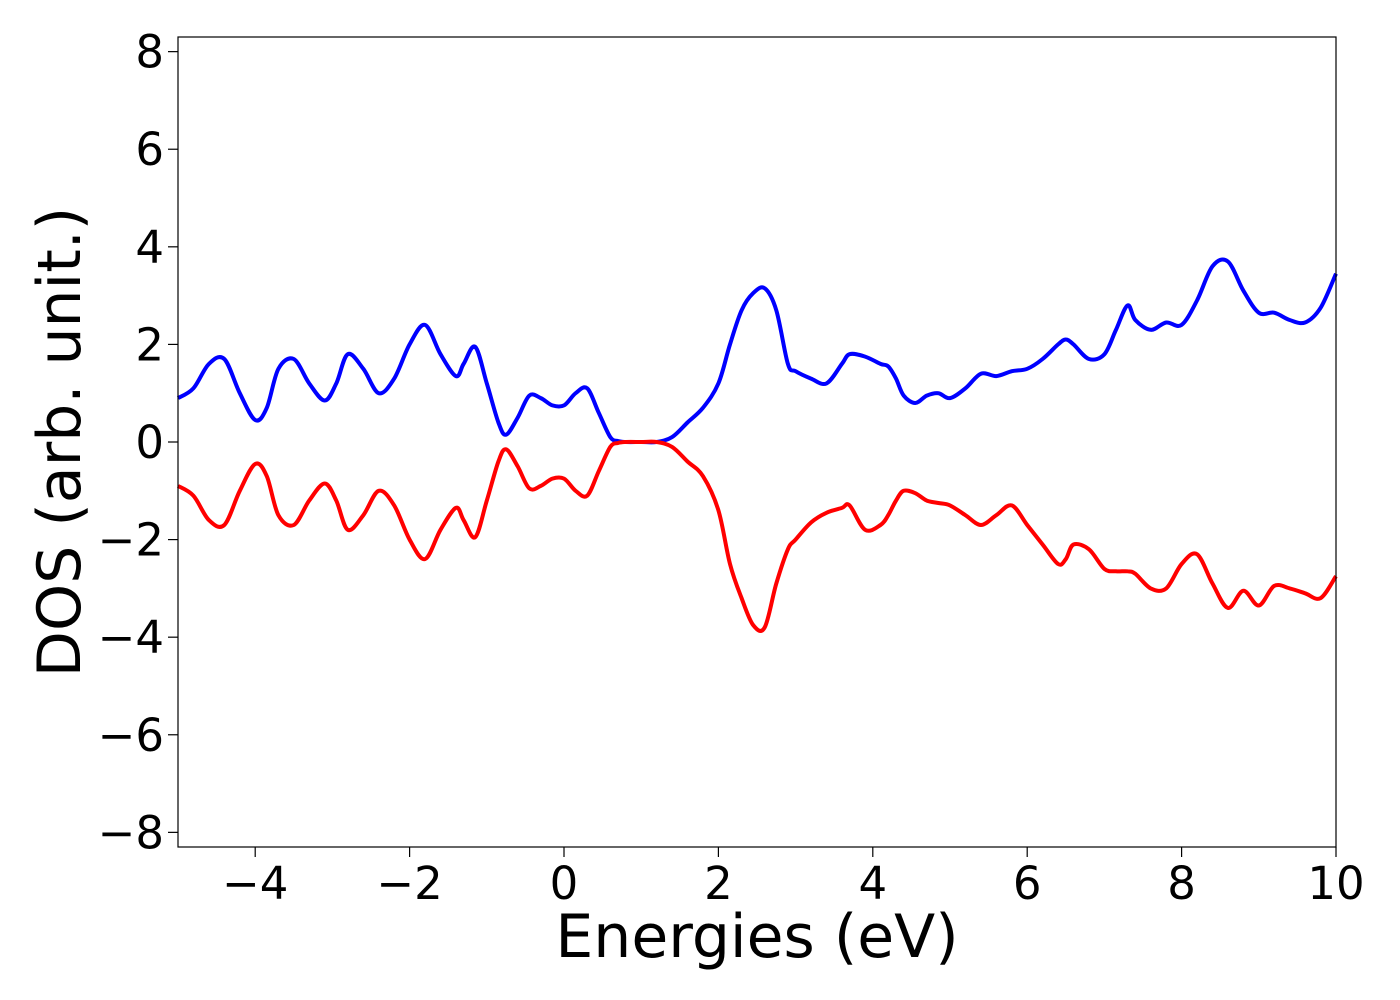 This screenshot has height=1000, width=1400. I want to click on y-axis-ticks: 8 6 4 2 0 −2 −4 −6 −8, so click(138, 442).